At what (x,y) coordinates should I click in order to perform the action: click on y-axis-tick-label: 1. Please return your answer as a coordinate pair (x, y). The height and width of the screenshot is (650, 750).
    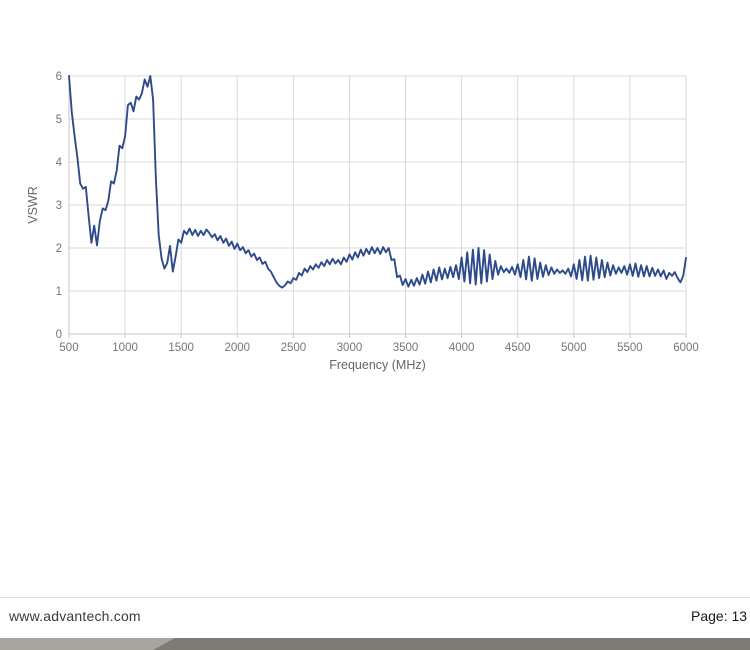
    Looking at the image, I should click on (59, 292).